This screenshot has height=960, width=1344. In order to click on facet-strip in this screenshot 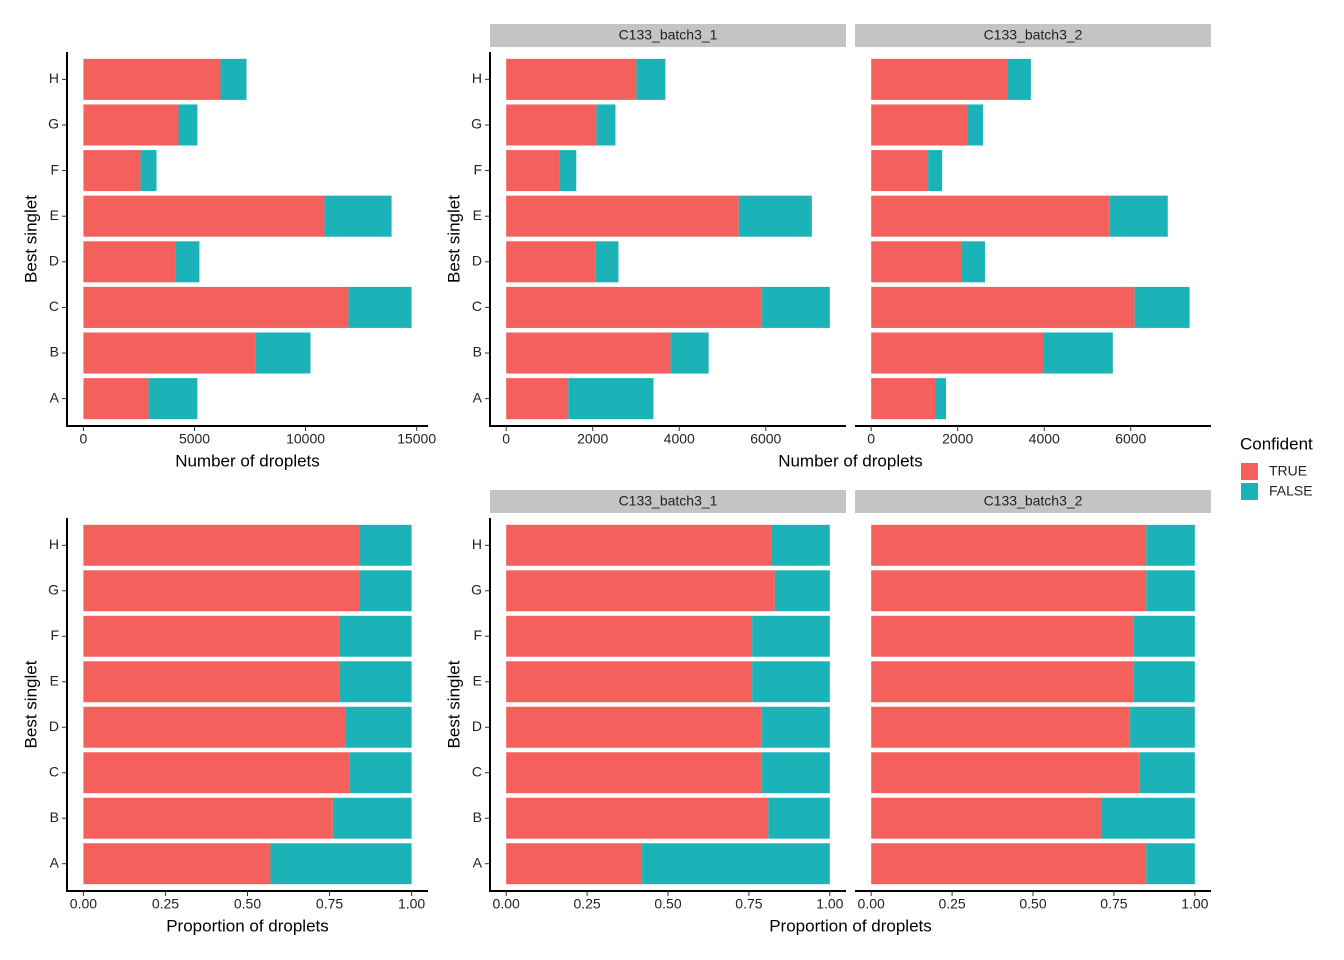, I will do `click(1033, 501)`.